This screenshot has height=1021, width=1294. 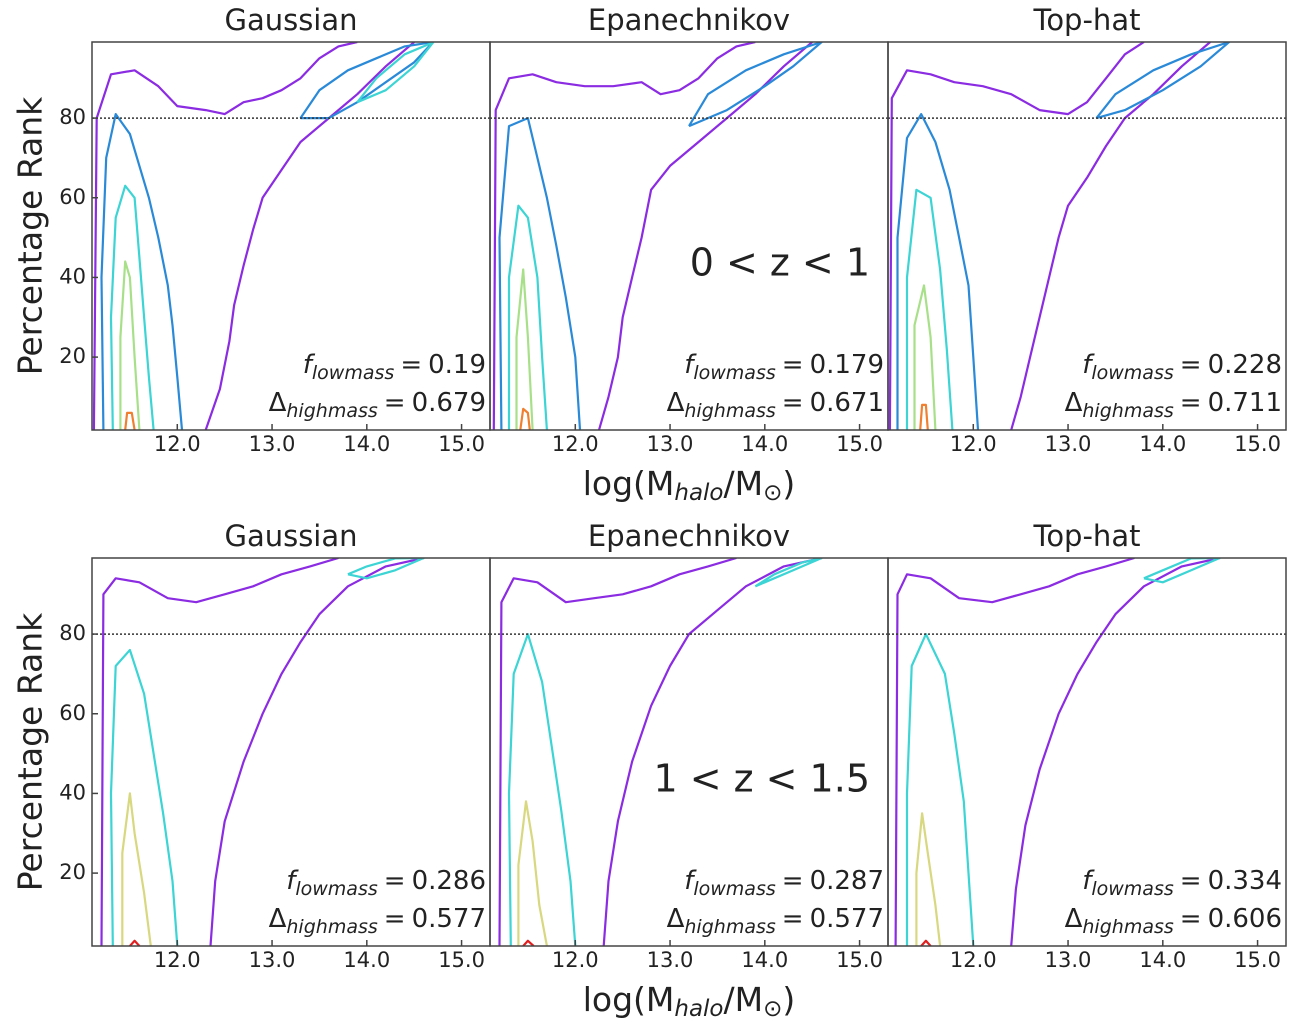 What do you see at coordinates (1173, 405) in the screenshot?
I see `statistic-annotation: Δhighmass = 0.711` at bounding box center [1173, 405].